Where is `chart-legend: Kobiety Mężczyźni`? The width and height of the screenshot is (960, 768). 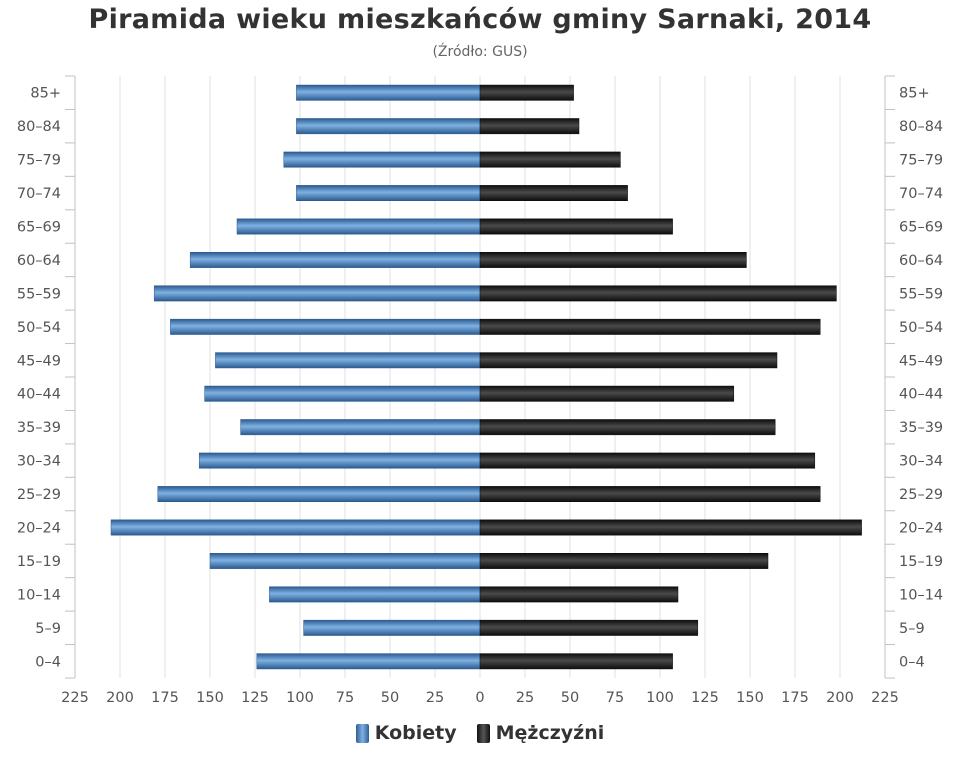 chart-legend: Kobiety Mężczyźni is located at coordinates (480, 733).